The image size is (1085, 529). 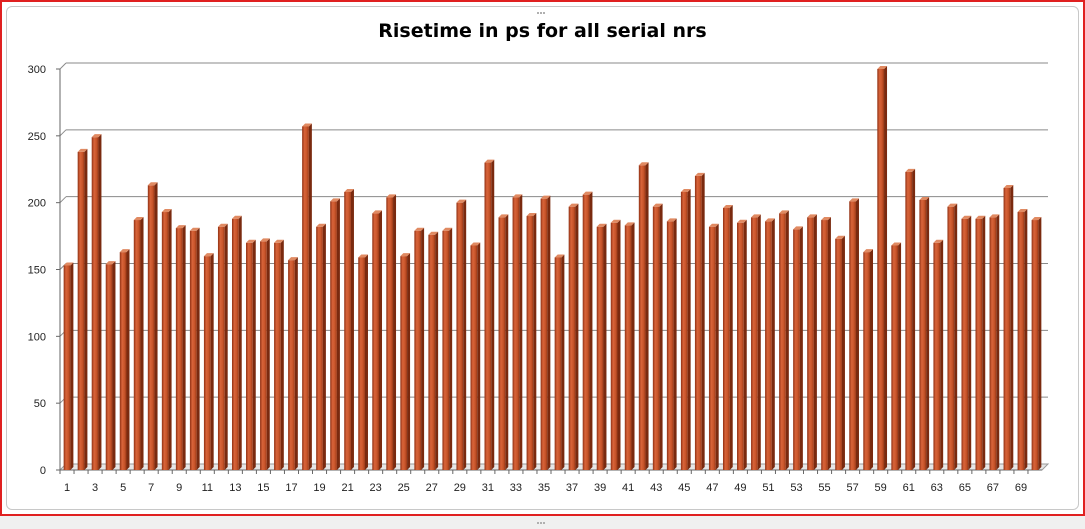 I want to click on x-tick-label: 55, so click(x=824, y=488).